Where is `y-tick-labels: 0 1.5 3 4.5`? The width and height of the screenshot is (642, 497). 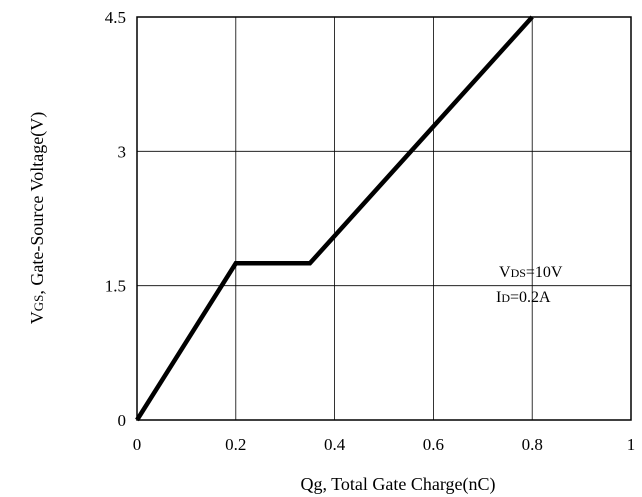 y-tick-labels: 0 1.5 3 4.5 is located at coordinates (115, 219).